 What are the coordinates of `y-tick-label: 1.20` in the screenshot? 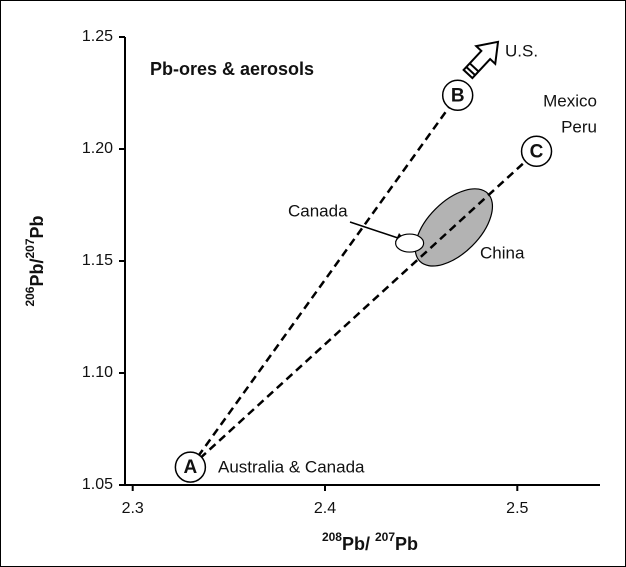 It's located at (97, 148).